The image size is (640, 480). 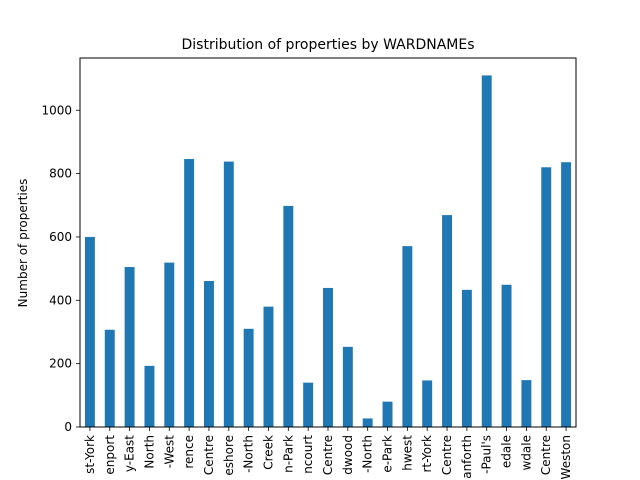 What do you see at coordinates (130, 453) in the screenshot?
I see `x-tick-label: y-East` at bounding box center [130, 453].